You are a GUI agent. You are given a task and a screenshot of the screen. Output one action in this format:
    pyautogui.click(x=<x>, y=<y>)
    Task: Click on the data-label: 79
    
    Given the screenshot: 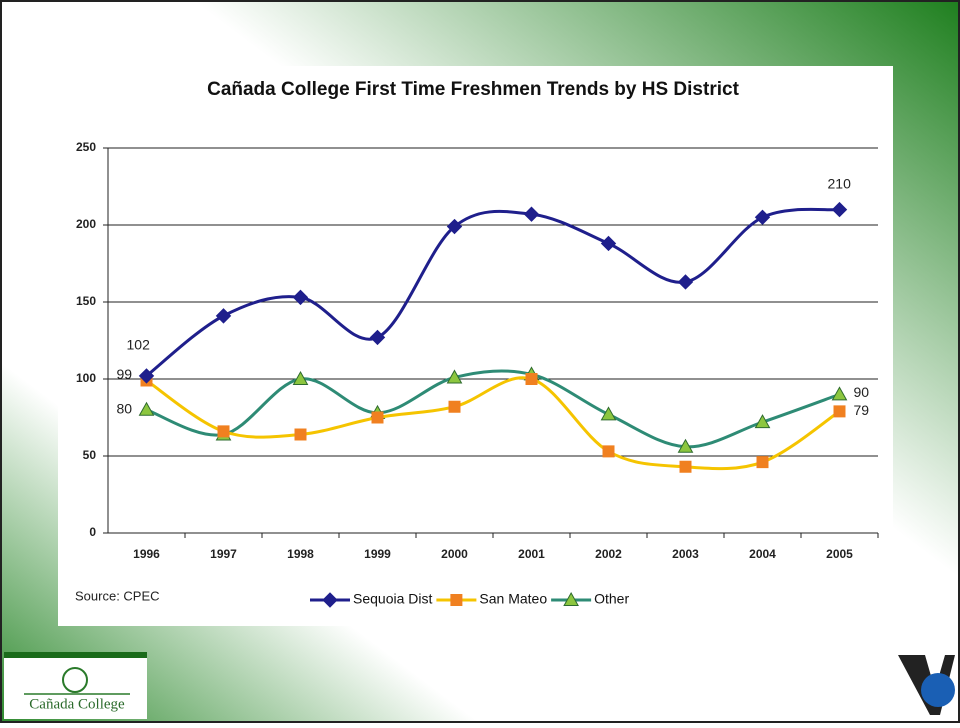 What is the action you would take?
    pyautogui.click(x=862, y=410)
    